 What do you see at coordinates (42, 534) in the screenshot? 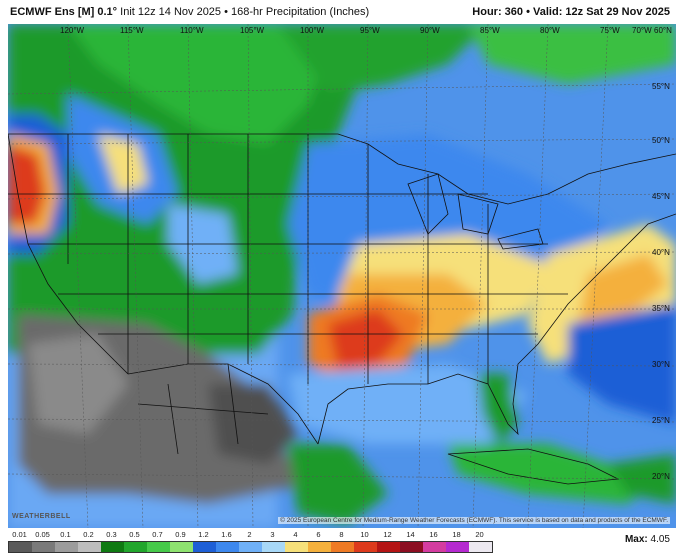
I see `legend-label: 0.05` at bounding box center [42, 534].